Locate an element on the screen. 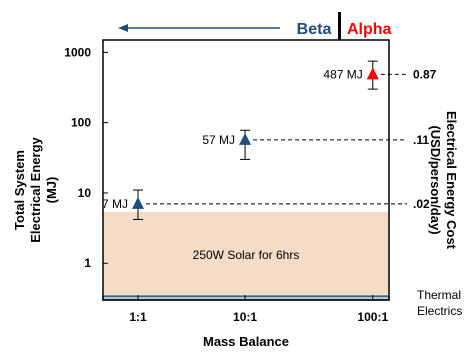 This screenshot has width=476, height=352. y-tick-label: 1 is located at coordinates (87, 263).